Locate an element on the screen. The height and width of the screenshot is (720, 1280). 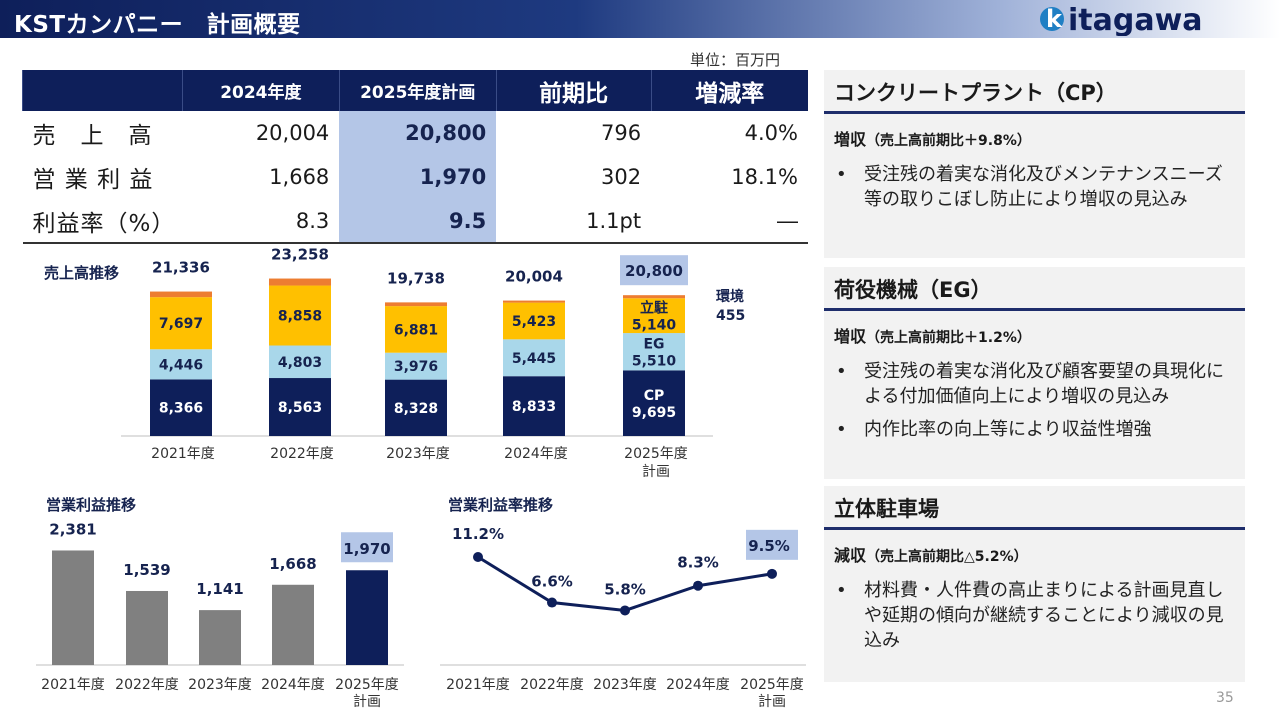
profit-value-label: 1,141 is located at coordinates (219, 589).